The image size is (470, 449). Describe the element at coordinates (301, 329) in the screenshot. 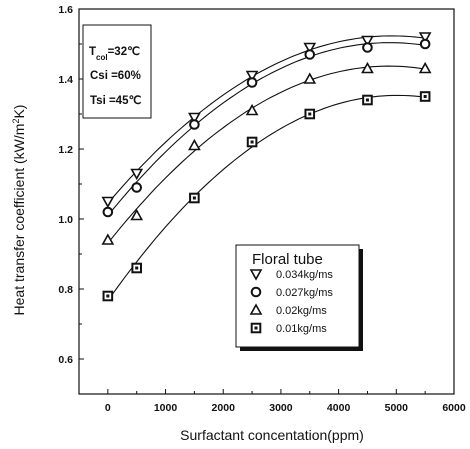

I see `legend-entry-label: 0.01kg/ms` at that location.